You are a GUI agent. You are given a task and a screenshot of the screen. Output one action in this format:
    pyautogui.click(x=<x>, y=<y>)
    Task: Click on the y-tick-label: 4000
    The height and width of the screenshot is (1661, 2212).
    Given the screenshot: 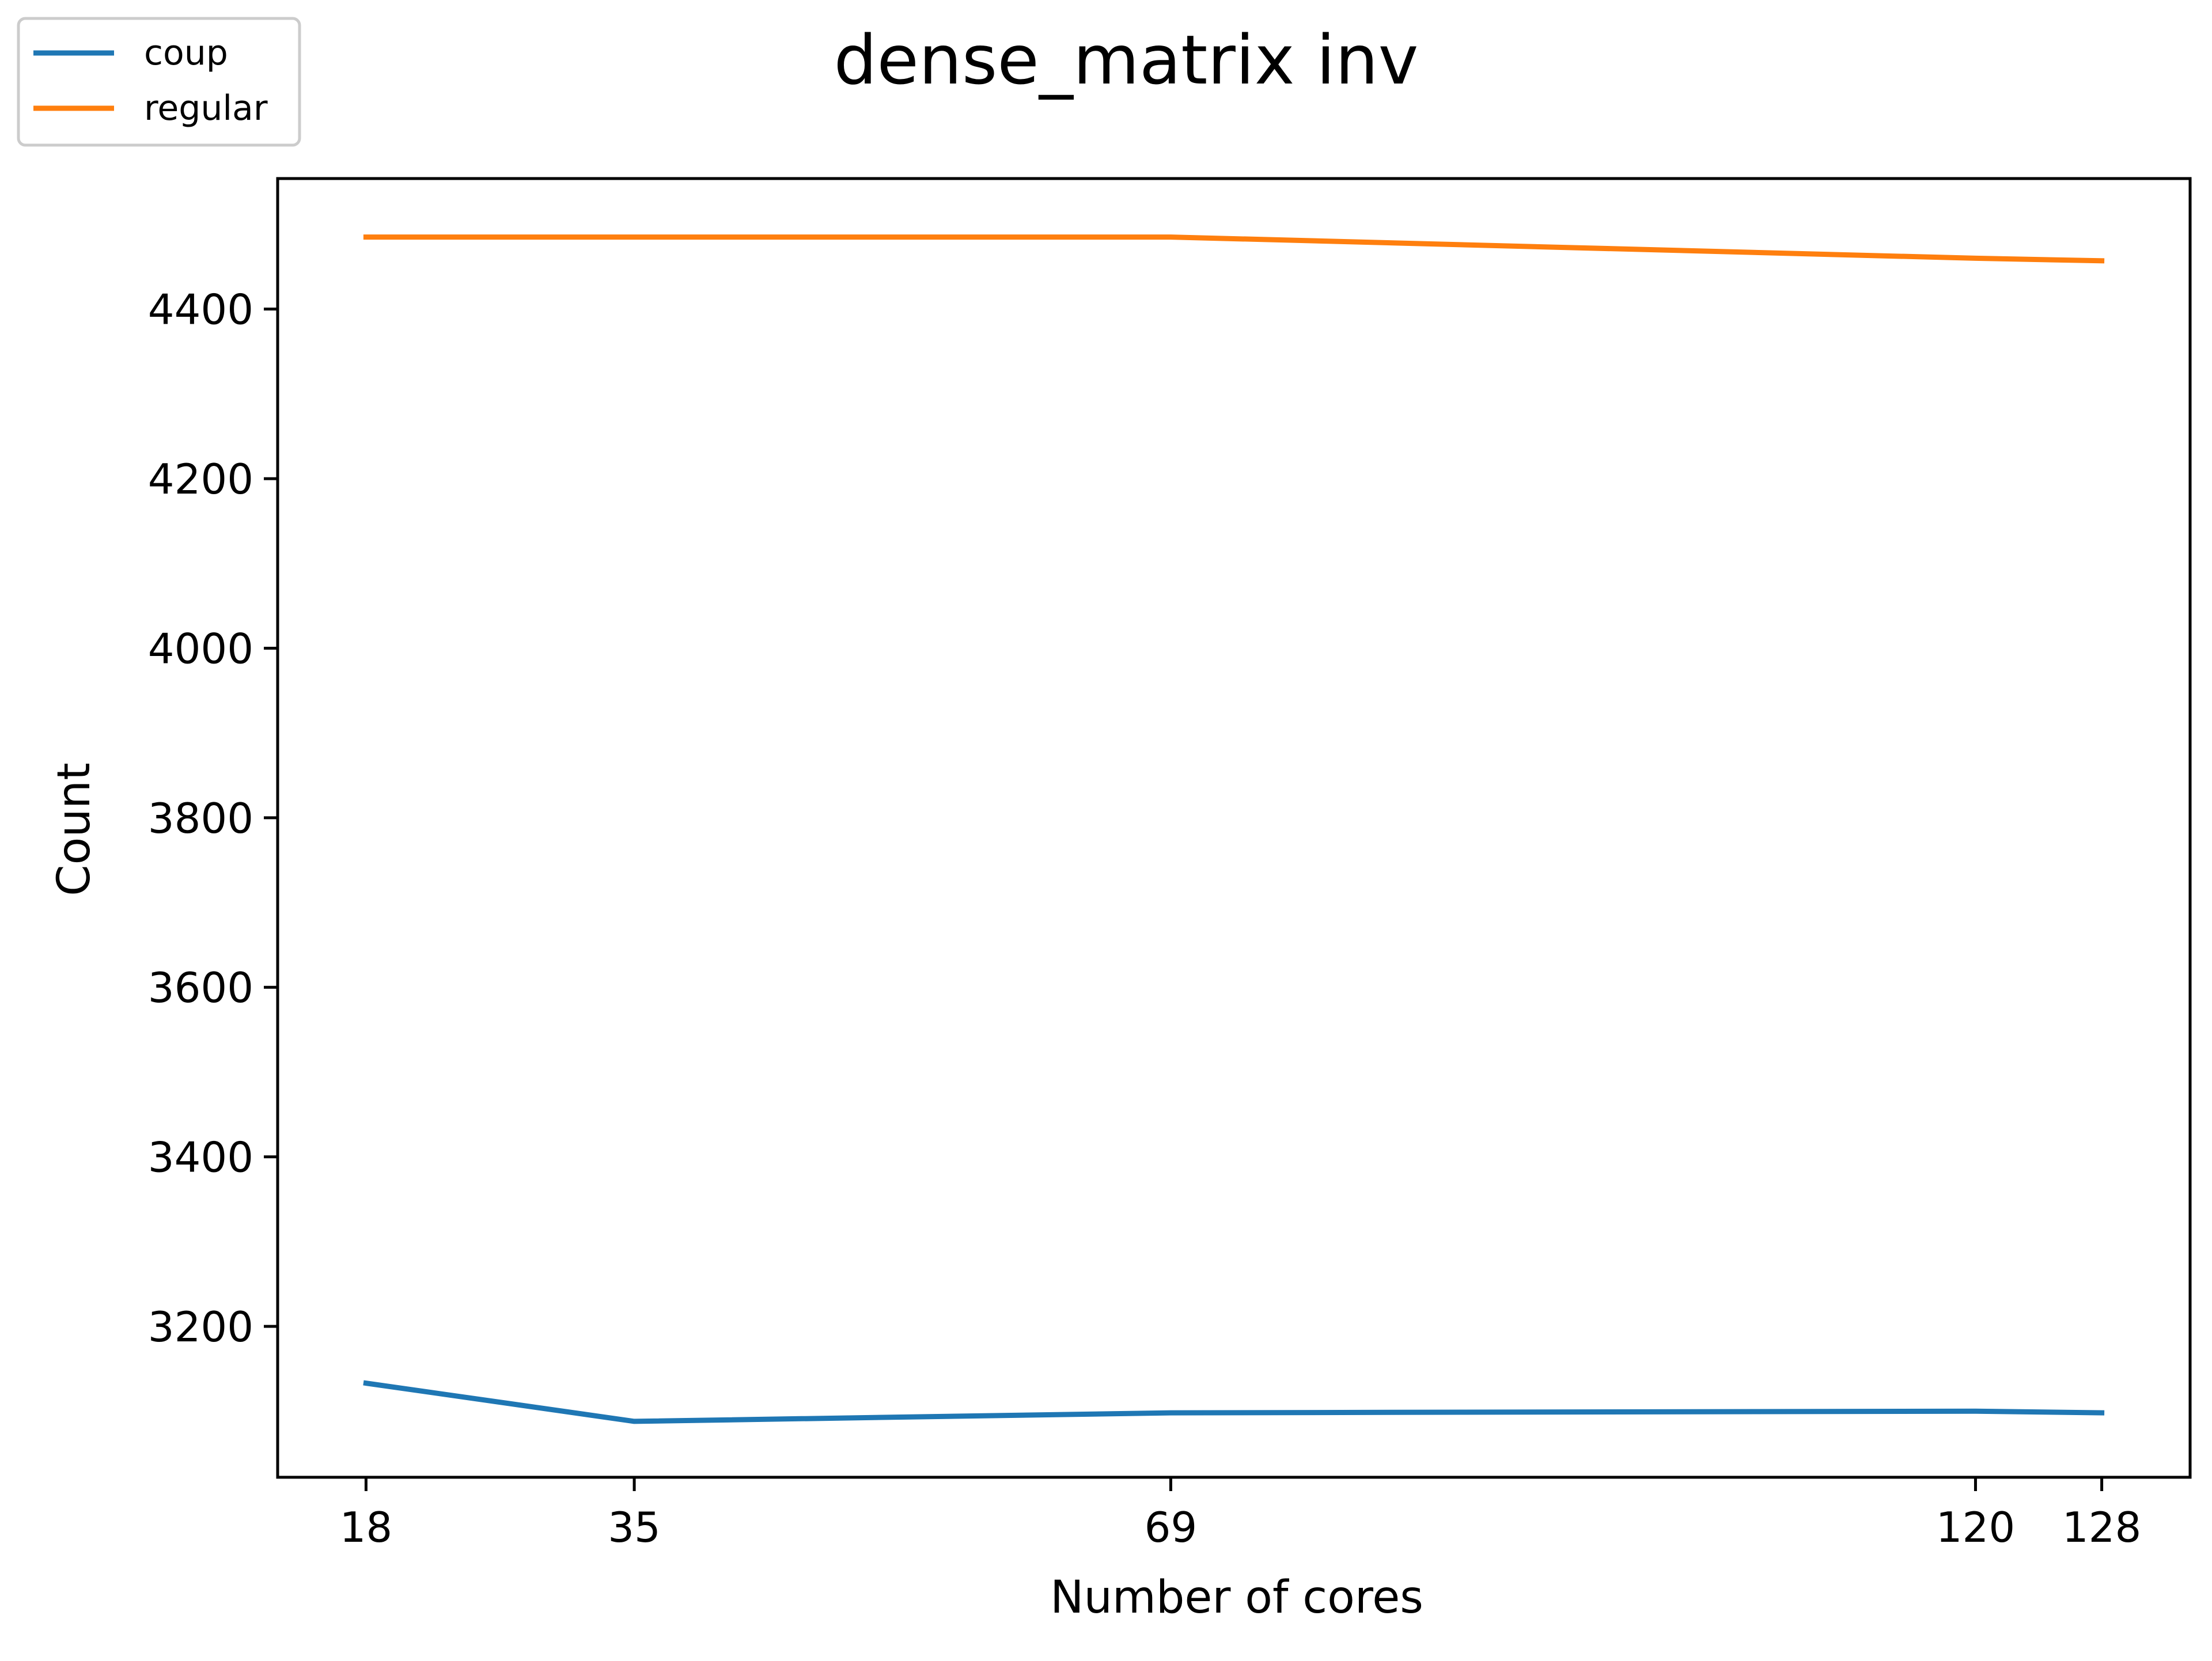 What is the action you would take?
    pyautogui.click(x=200, y=648)
    